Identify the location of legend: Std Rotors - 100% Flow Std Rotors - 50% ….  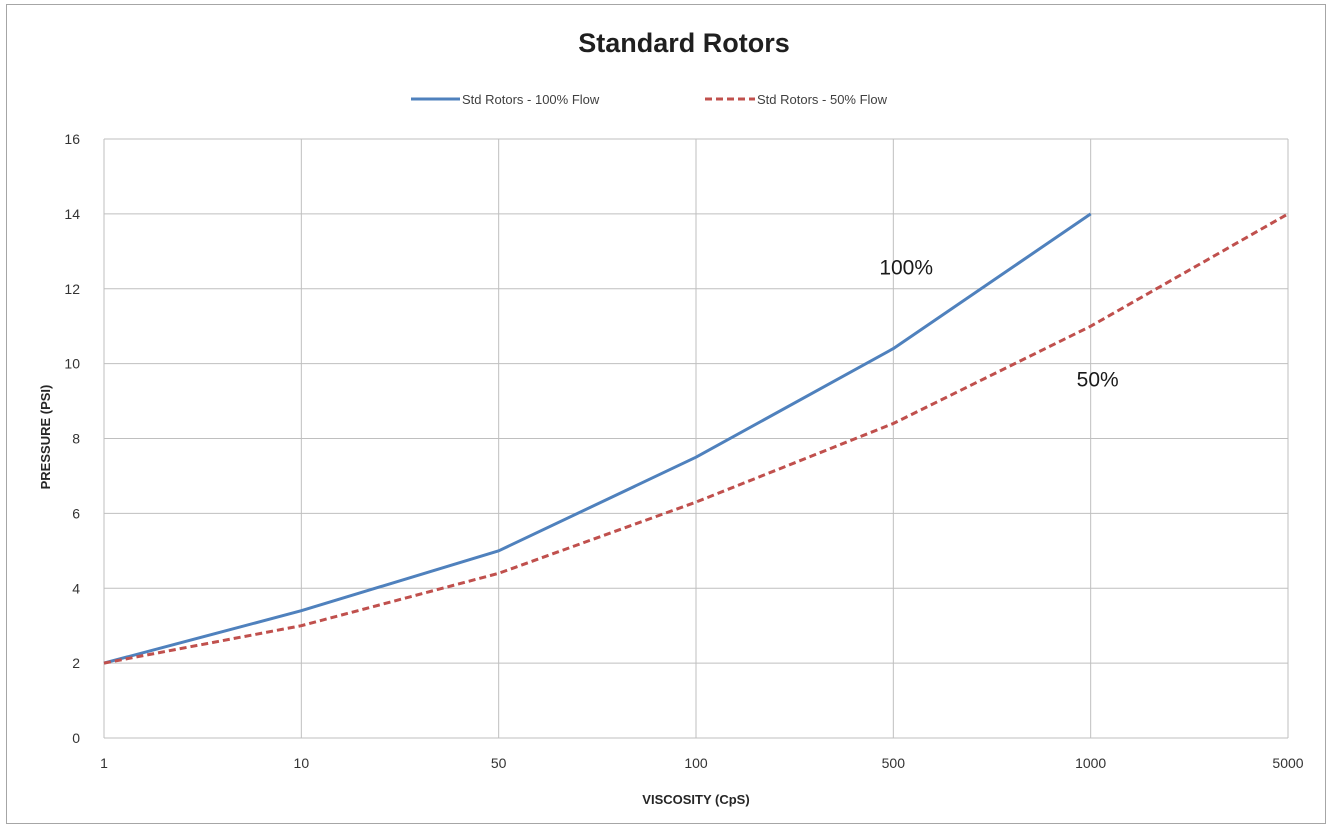
(649, 99).